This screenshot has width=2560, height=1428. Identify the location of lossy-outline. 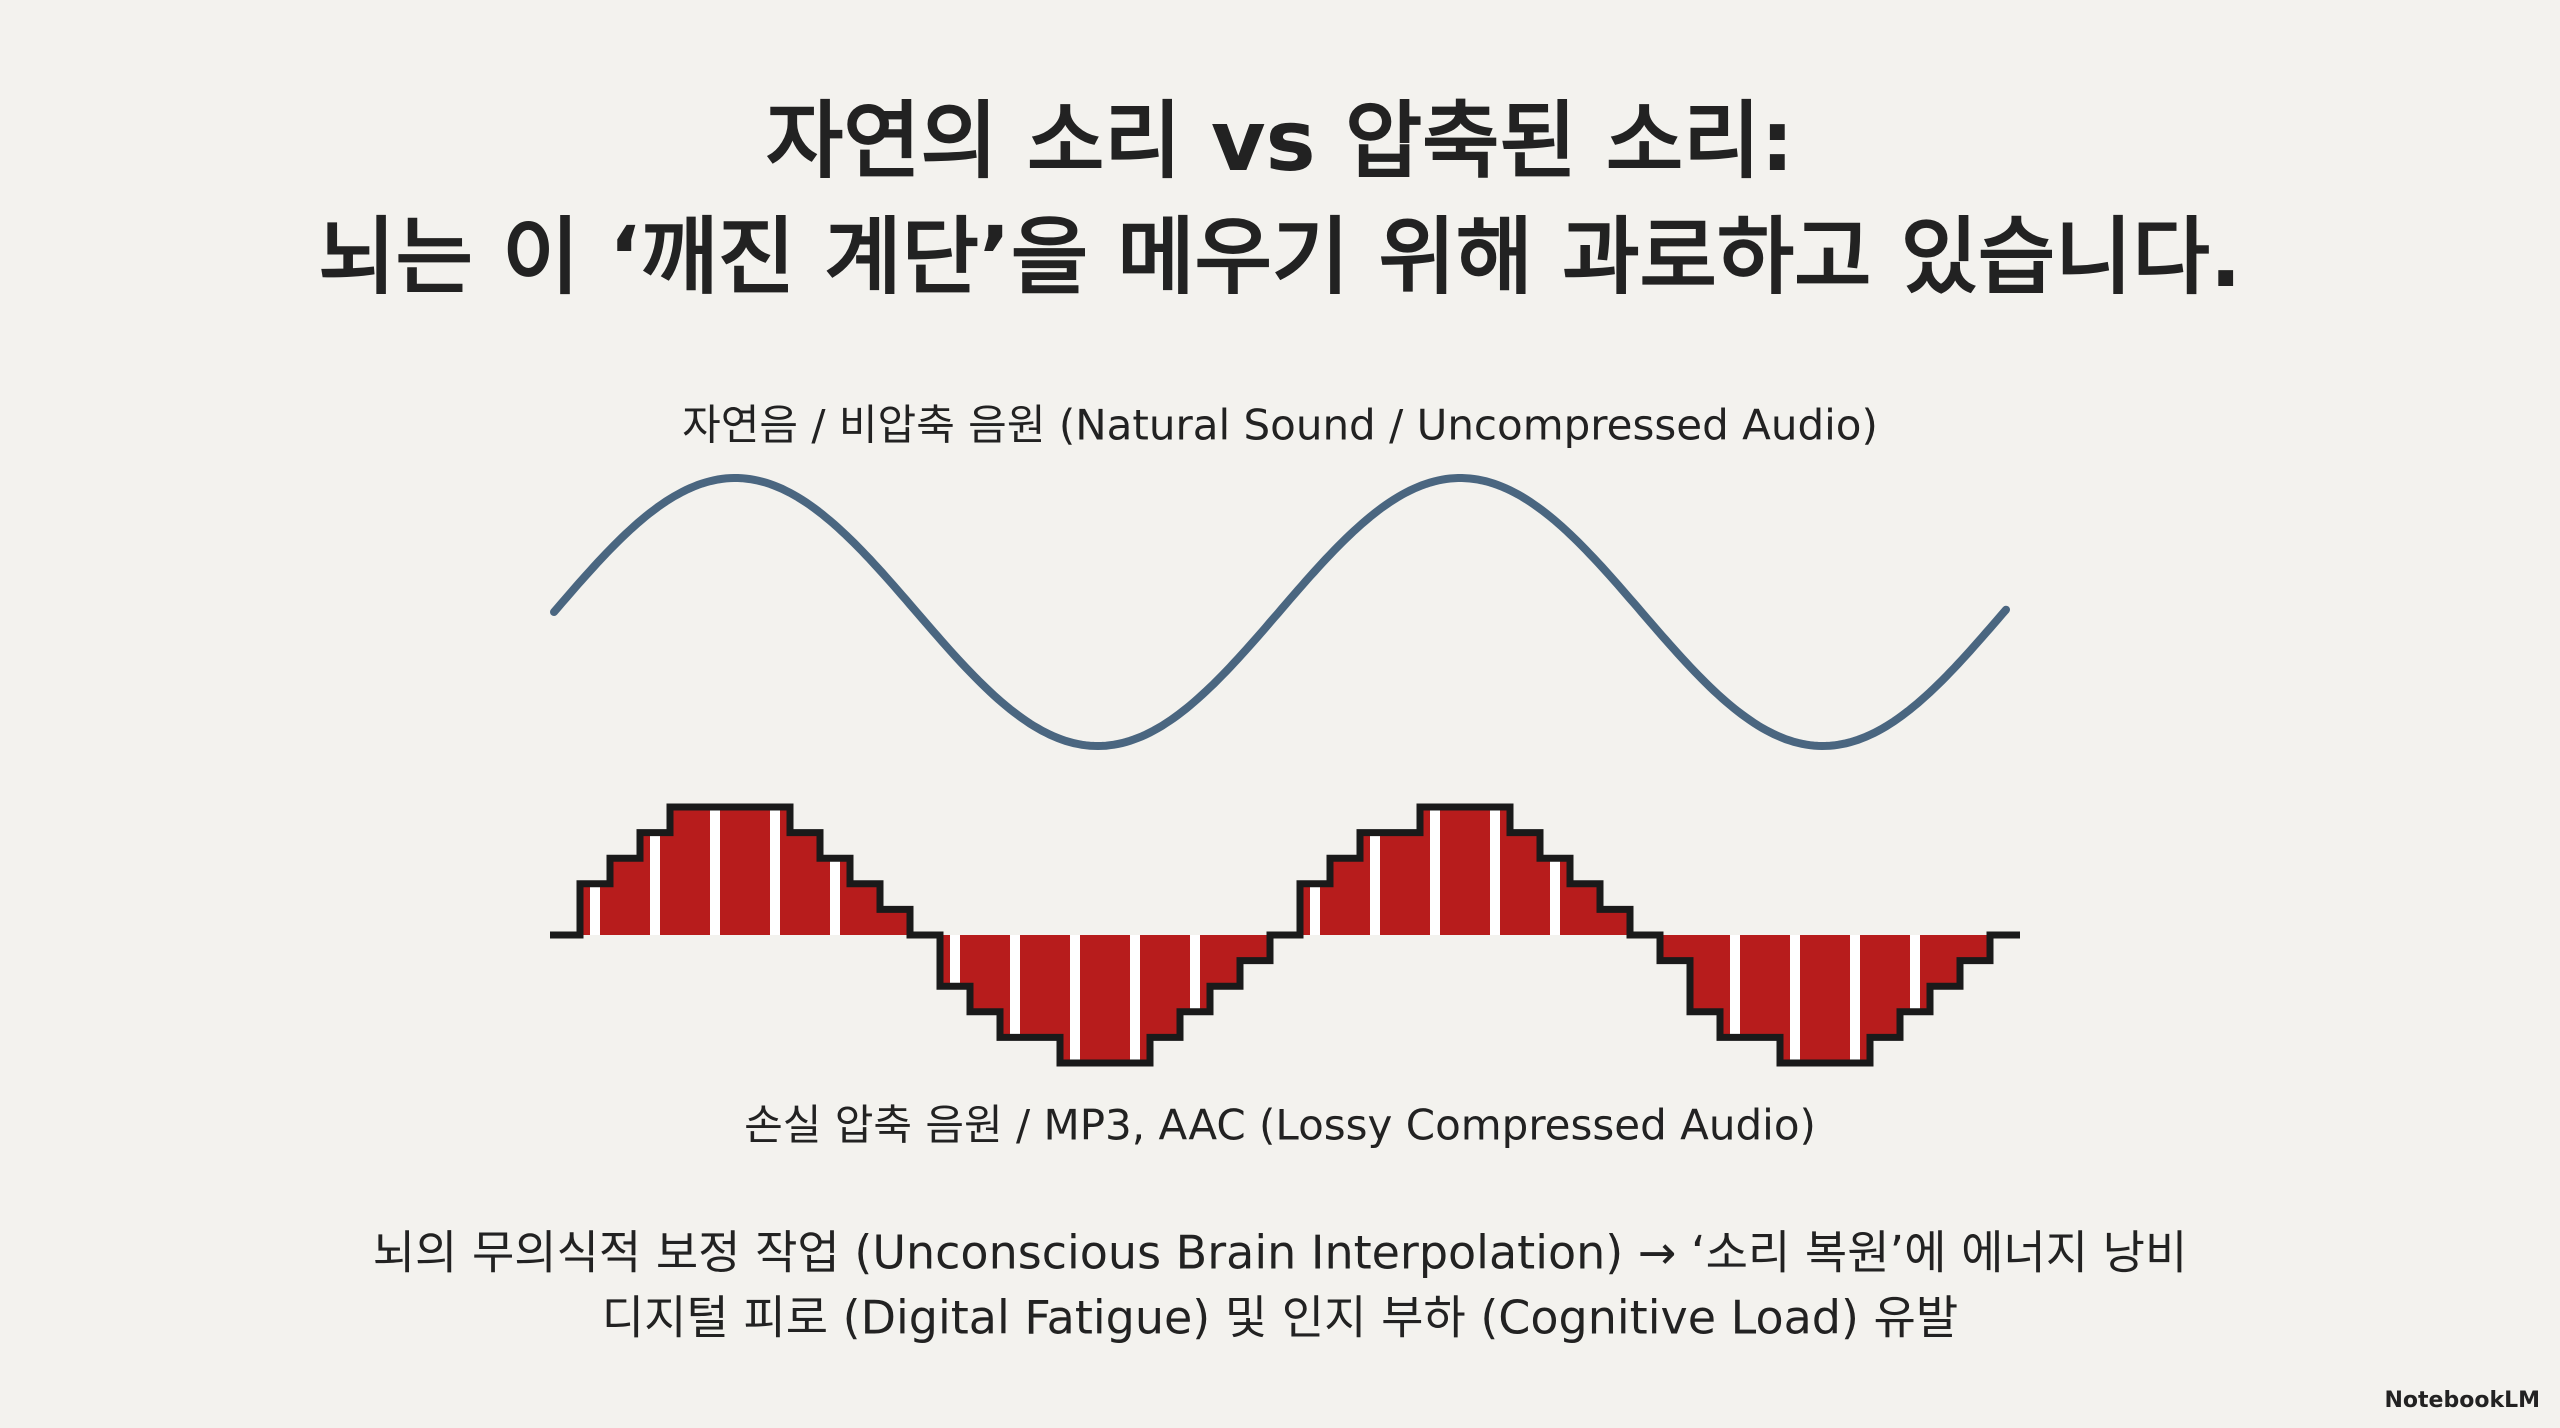
(1285, 935).